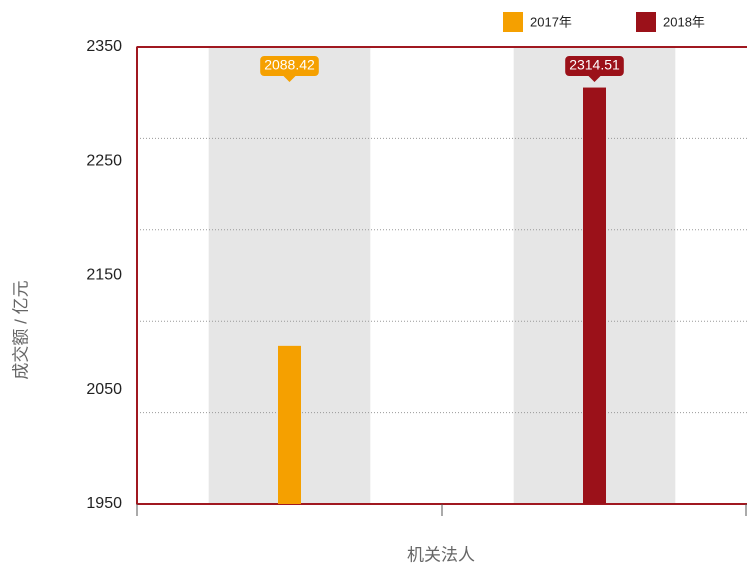  Describe the element at coordinates (594, 65) in the screenshot. I see `value-label-text: 2314.51` at that location.